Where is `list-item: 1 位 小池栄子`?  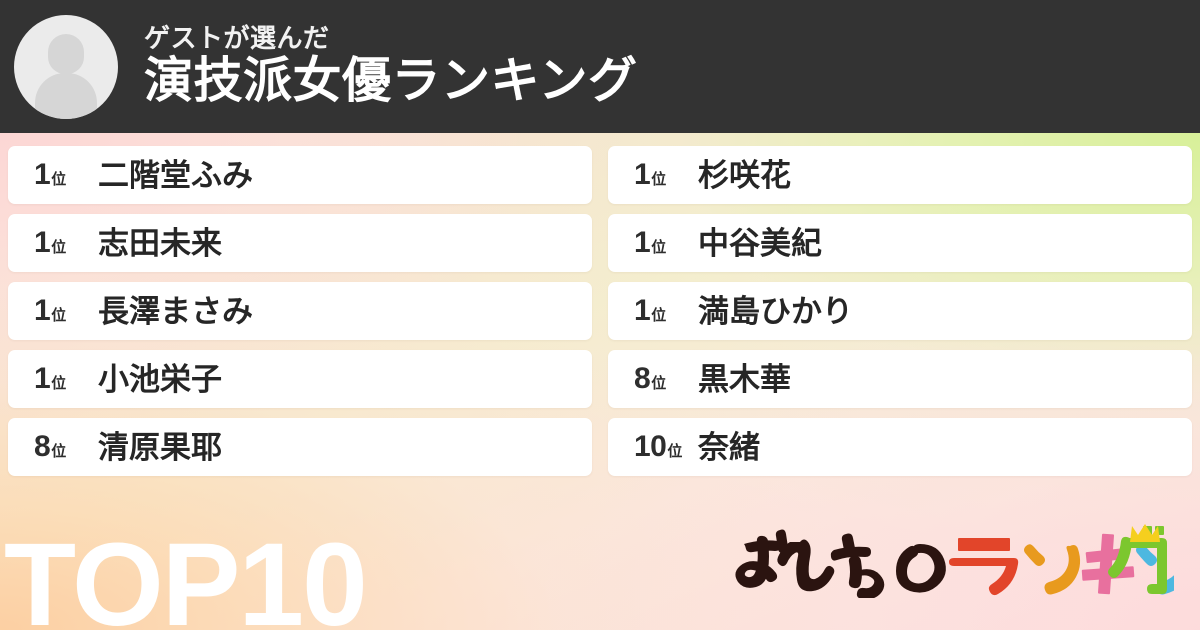 list-item: 1 位 小池栄子 is located at coordinates (300, 379).